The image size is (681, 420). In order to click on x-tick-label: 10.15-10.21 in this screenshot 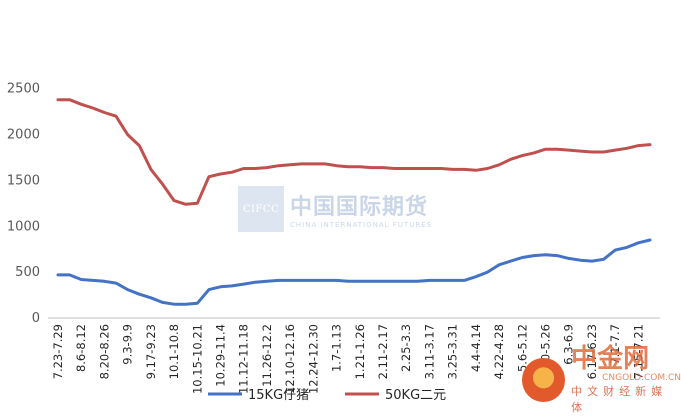, I will do `click(197, 359)`.